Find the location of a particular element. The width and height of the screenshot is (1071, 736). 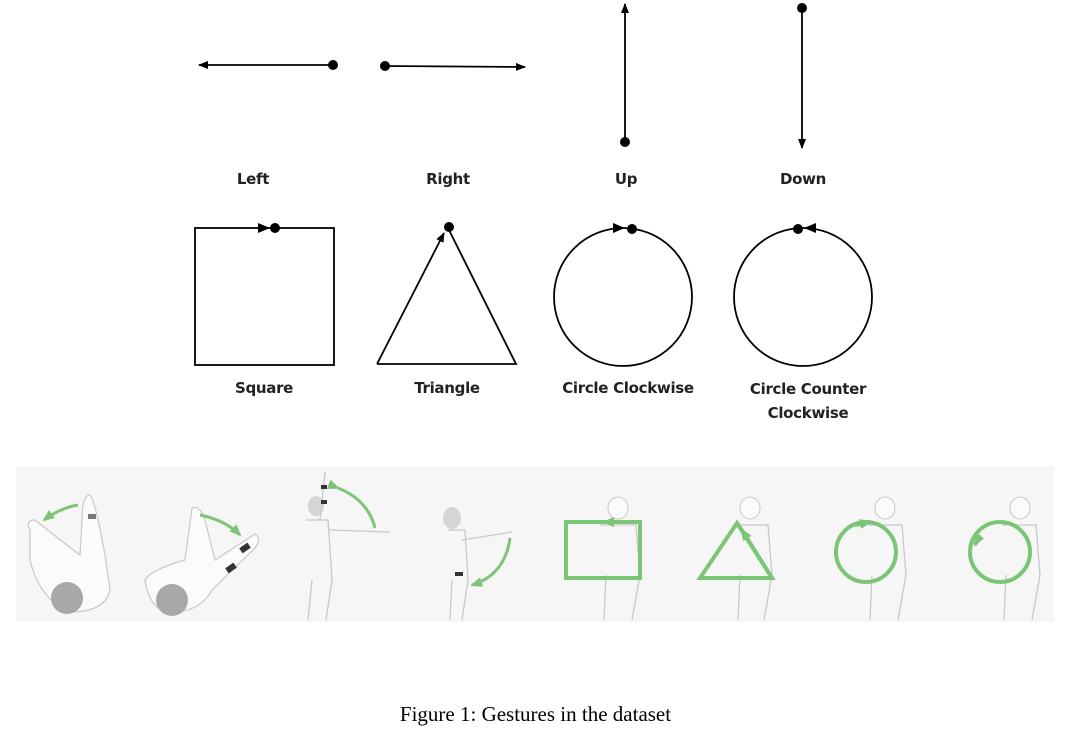

right-gesture-diagram is located at coordinates (453, 66).